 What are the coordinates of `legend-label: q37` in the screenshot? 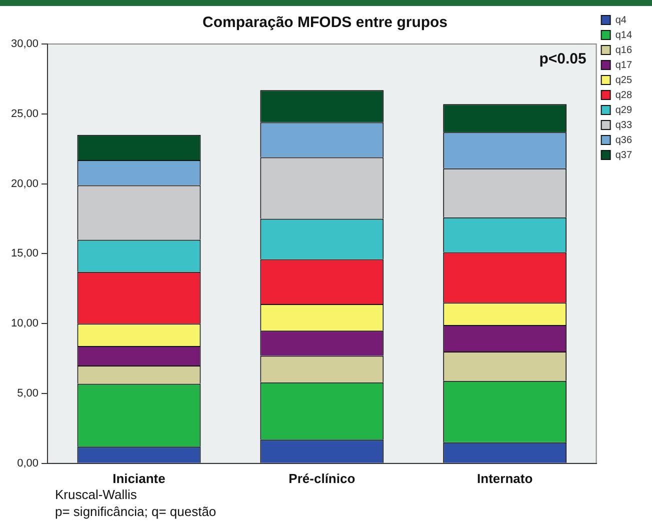 It's located at (623, 155).